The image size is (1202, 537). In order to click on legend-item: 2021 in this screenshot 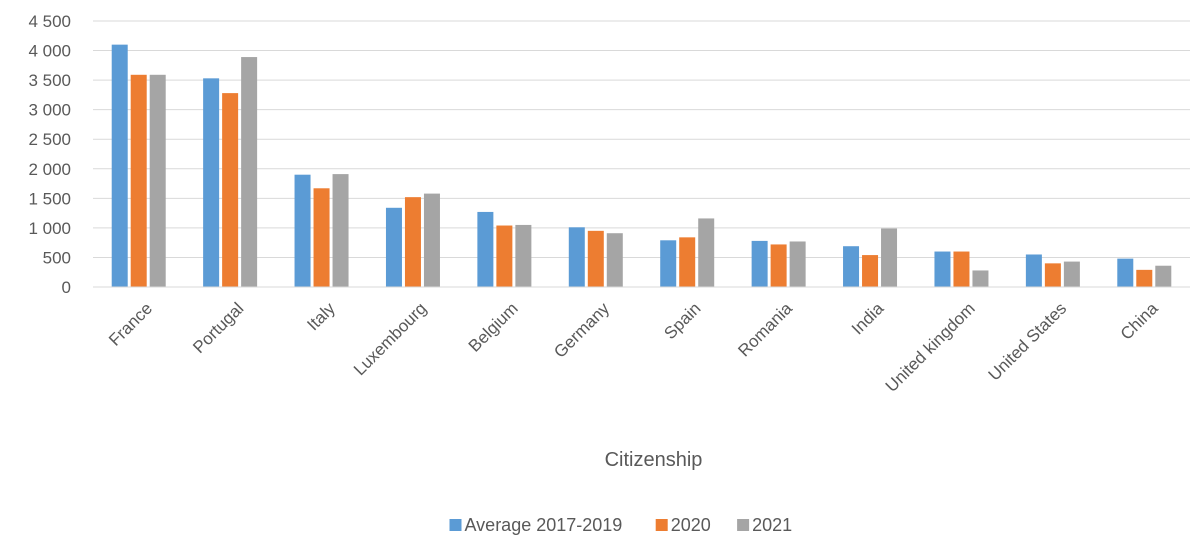, I will do `click(764, 525)`.